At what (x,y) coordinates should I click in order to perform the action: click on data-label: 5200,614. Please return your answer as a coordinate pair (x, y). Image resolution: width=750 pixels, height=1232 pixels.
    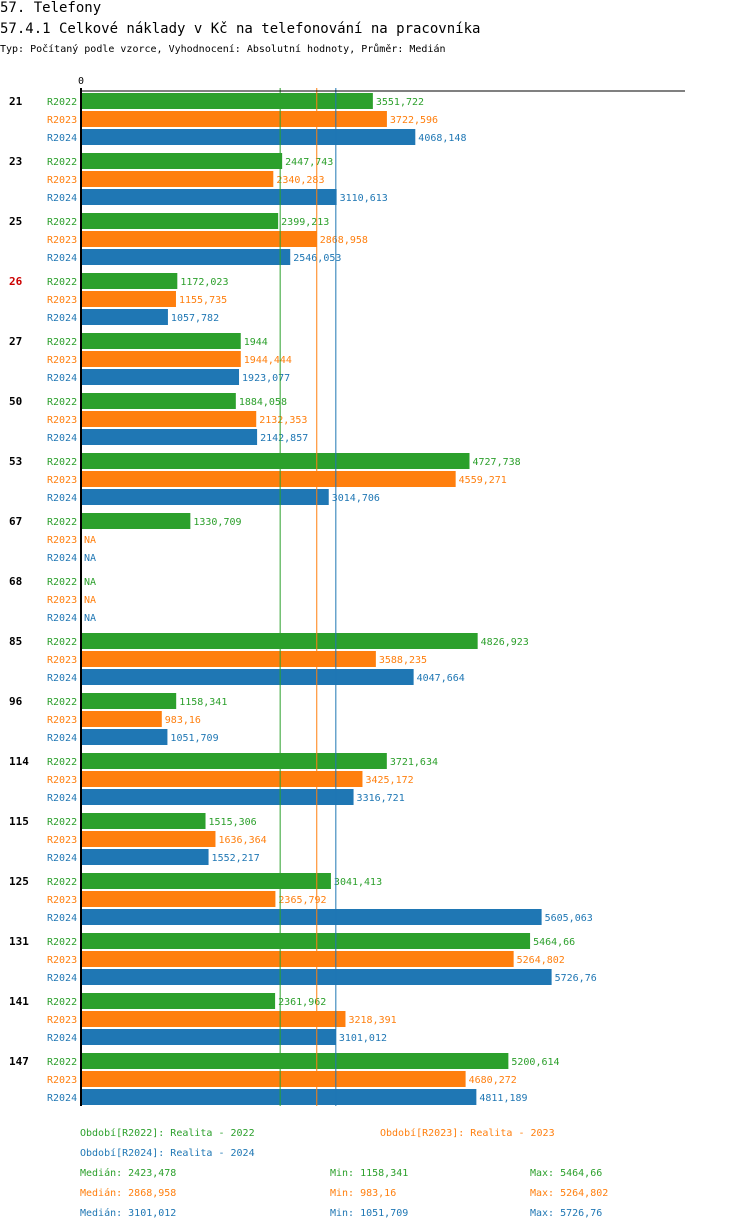
    Looking at the image, I should click on (535, 1062).